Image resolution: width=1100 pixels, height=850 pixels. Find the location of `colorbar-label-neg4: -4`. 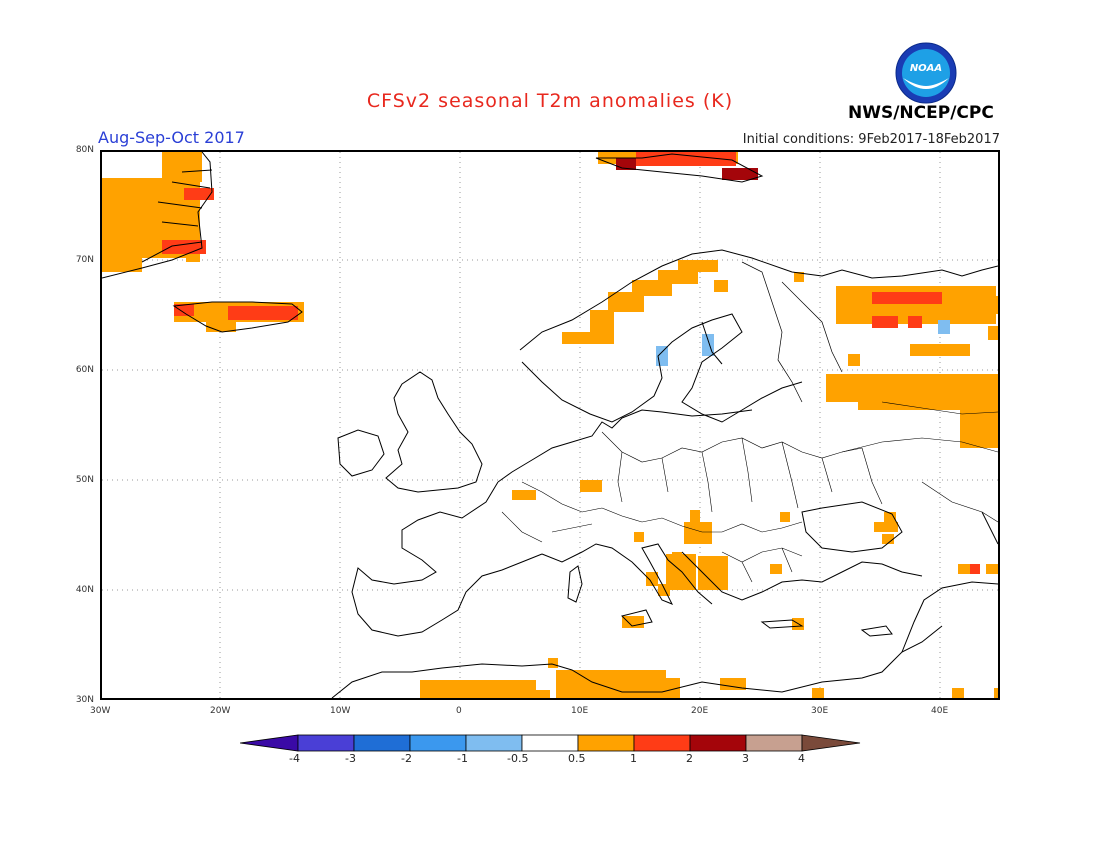

colorbar-label-neg4: -4 is located at coordinates (294, 758).